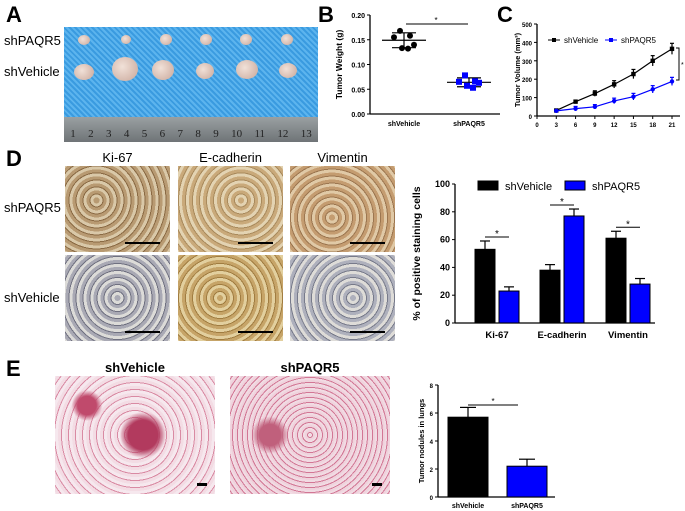 Image resolution: width=685 pixels, height=511 pixels. What do you see at coordinates (14, 14) in the screenshot?
I see `panel-label-a: A` at bounding box center [14, 14].